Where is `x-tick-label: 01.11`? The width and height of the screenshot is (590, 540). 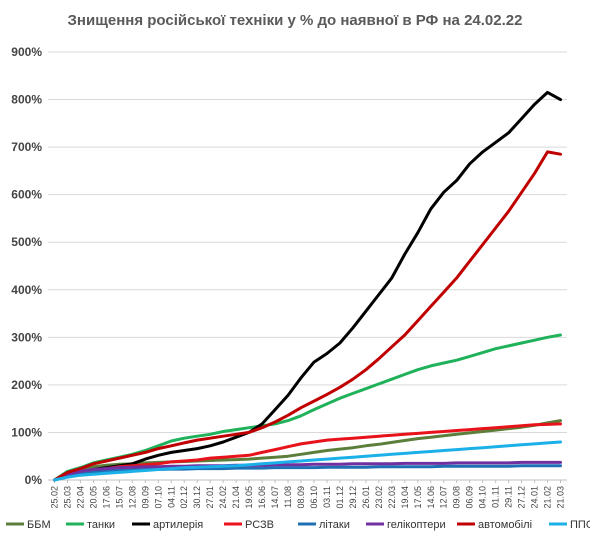 x-tick-label: 01.11 is located at coordinates (496, 497).